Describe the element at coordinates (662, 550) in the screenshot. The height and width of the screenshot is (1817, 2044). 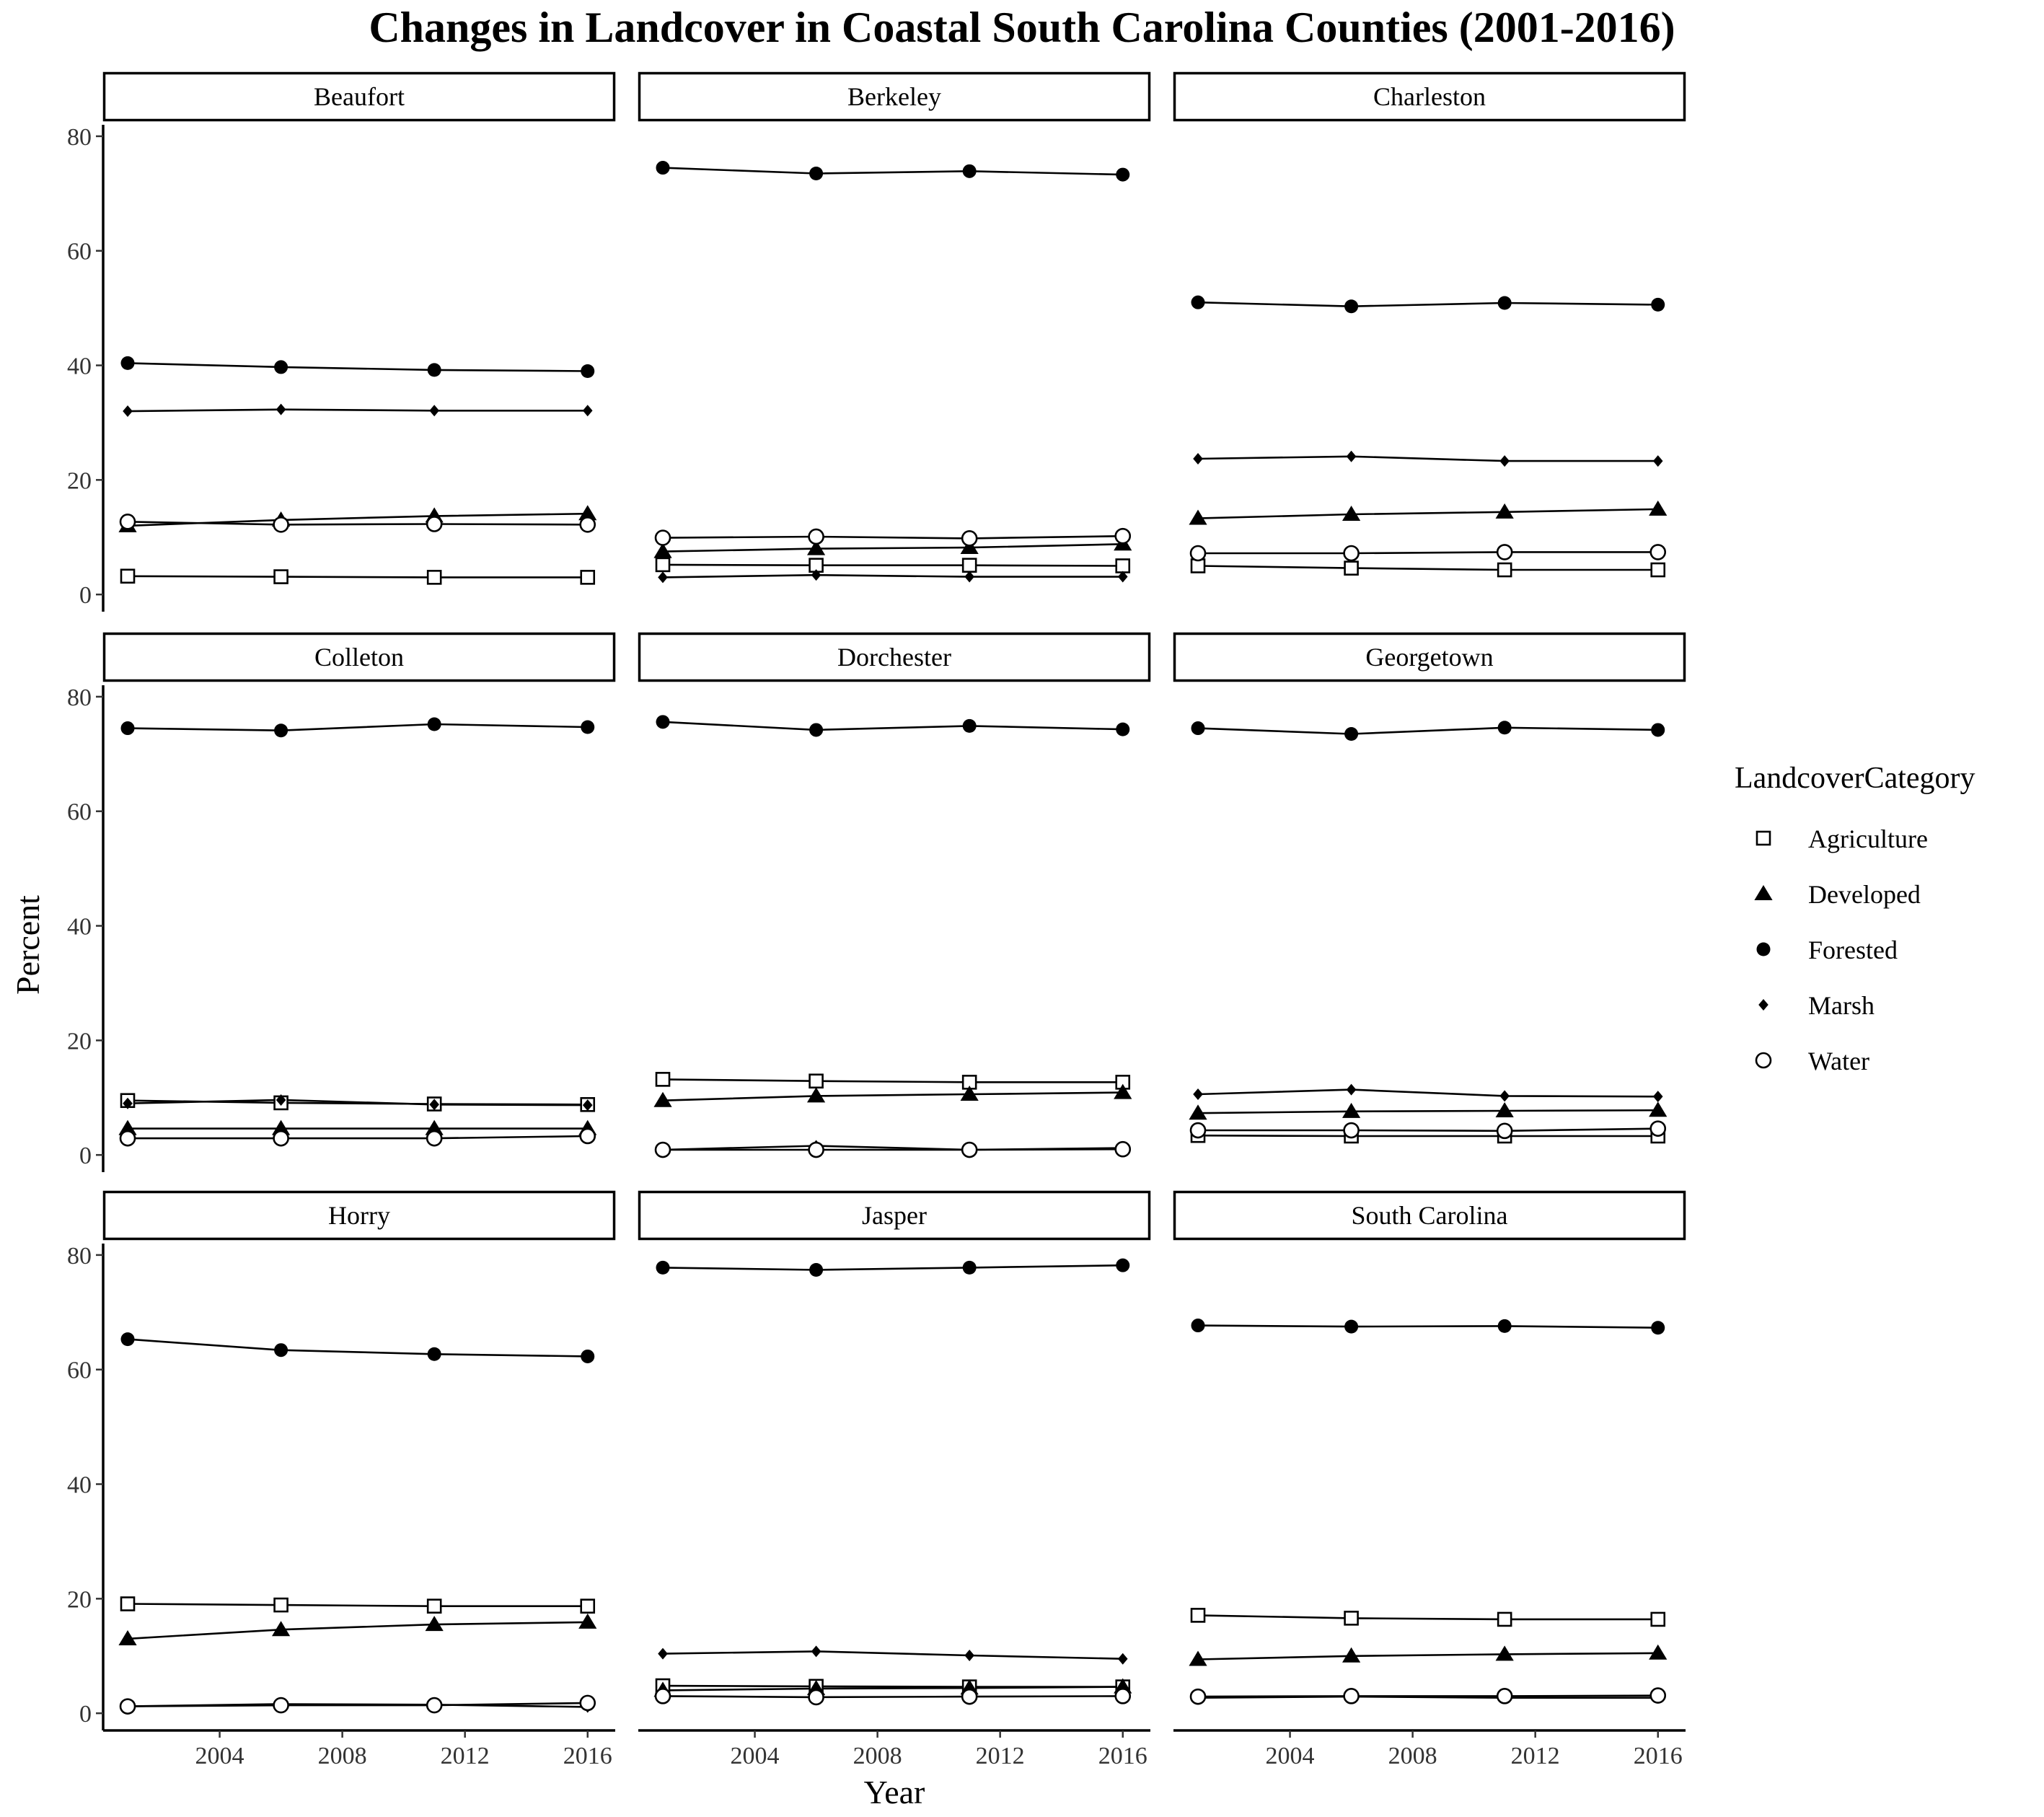
I see `data-point-berkeley-developed` at that location.